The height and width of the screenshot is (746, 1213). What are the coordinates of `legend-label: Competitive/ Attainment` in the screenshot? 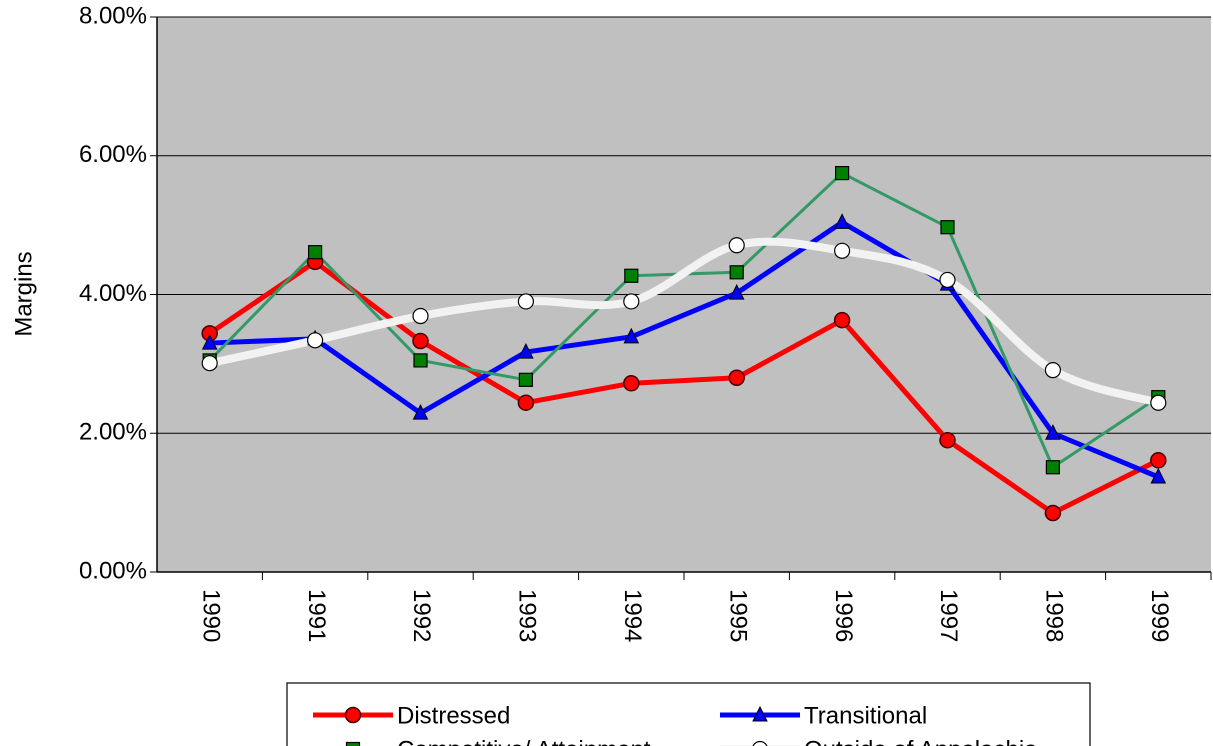 It's located at (524, 741).